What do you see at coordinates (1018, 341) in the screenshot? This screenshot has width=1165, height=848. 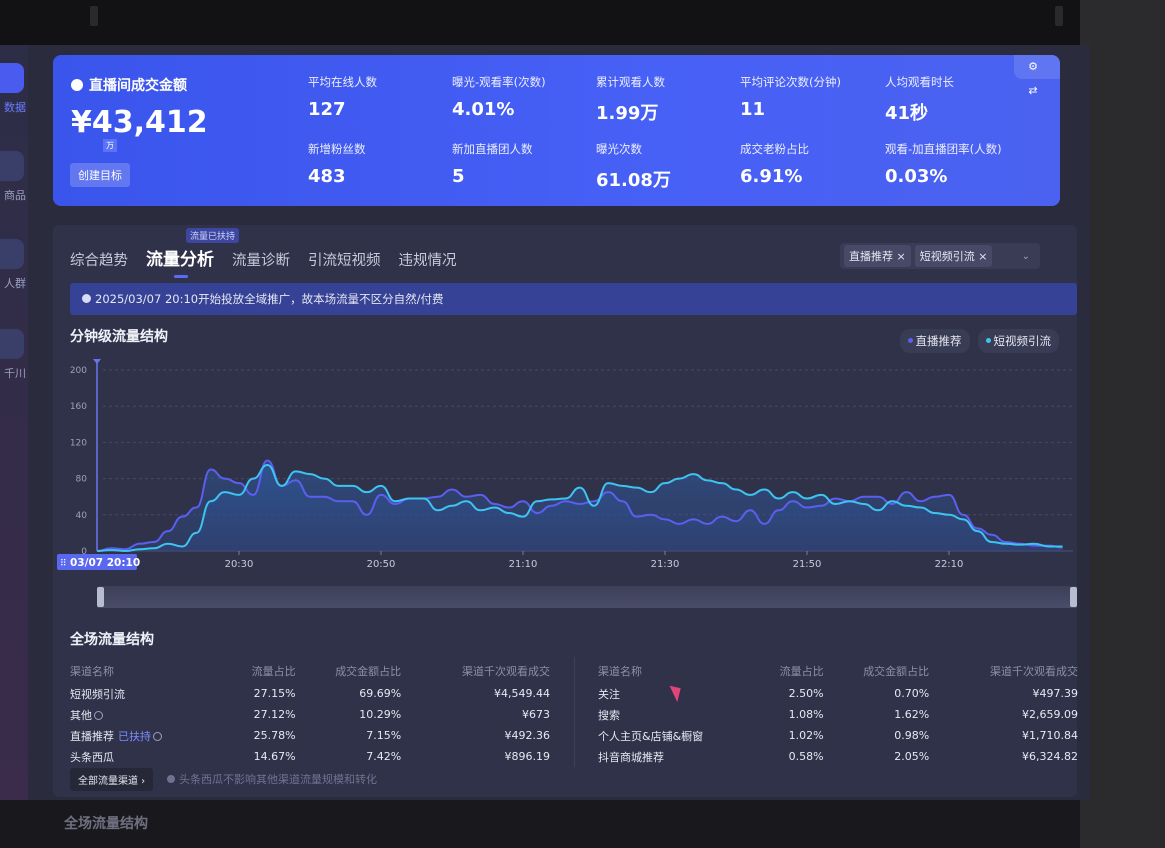 I see `legend-short-video: 短视频引流` at bounding box center [1018, 341].